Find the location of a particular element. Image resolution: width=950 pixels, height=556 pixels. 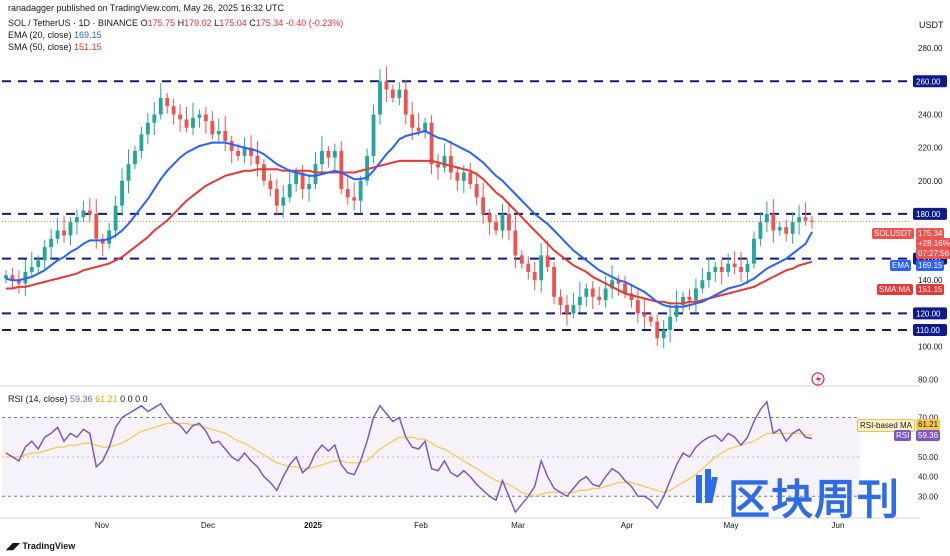

ema-value-tag: 169.15 is located at coordinates (930, 265).